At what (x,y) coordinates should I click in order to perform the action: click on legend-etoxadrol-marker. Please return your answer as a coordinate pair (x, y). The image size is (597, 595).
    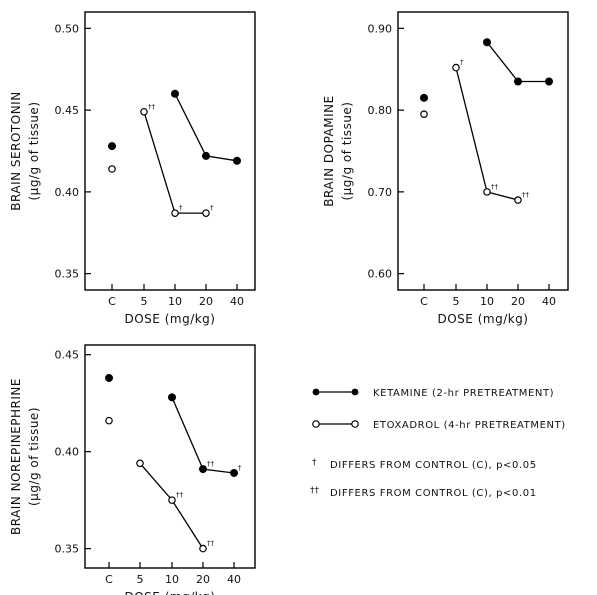
    Looking at the image, I should click on (335, 424).